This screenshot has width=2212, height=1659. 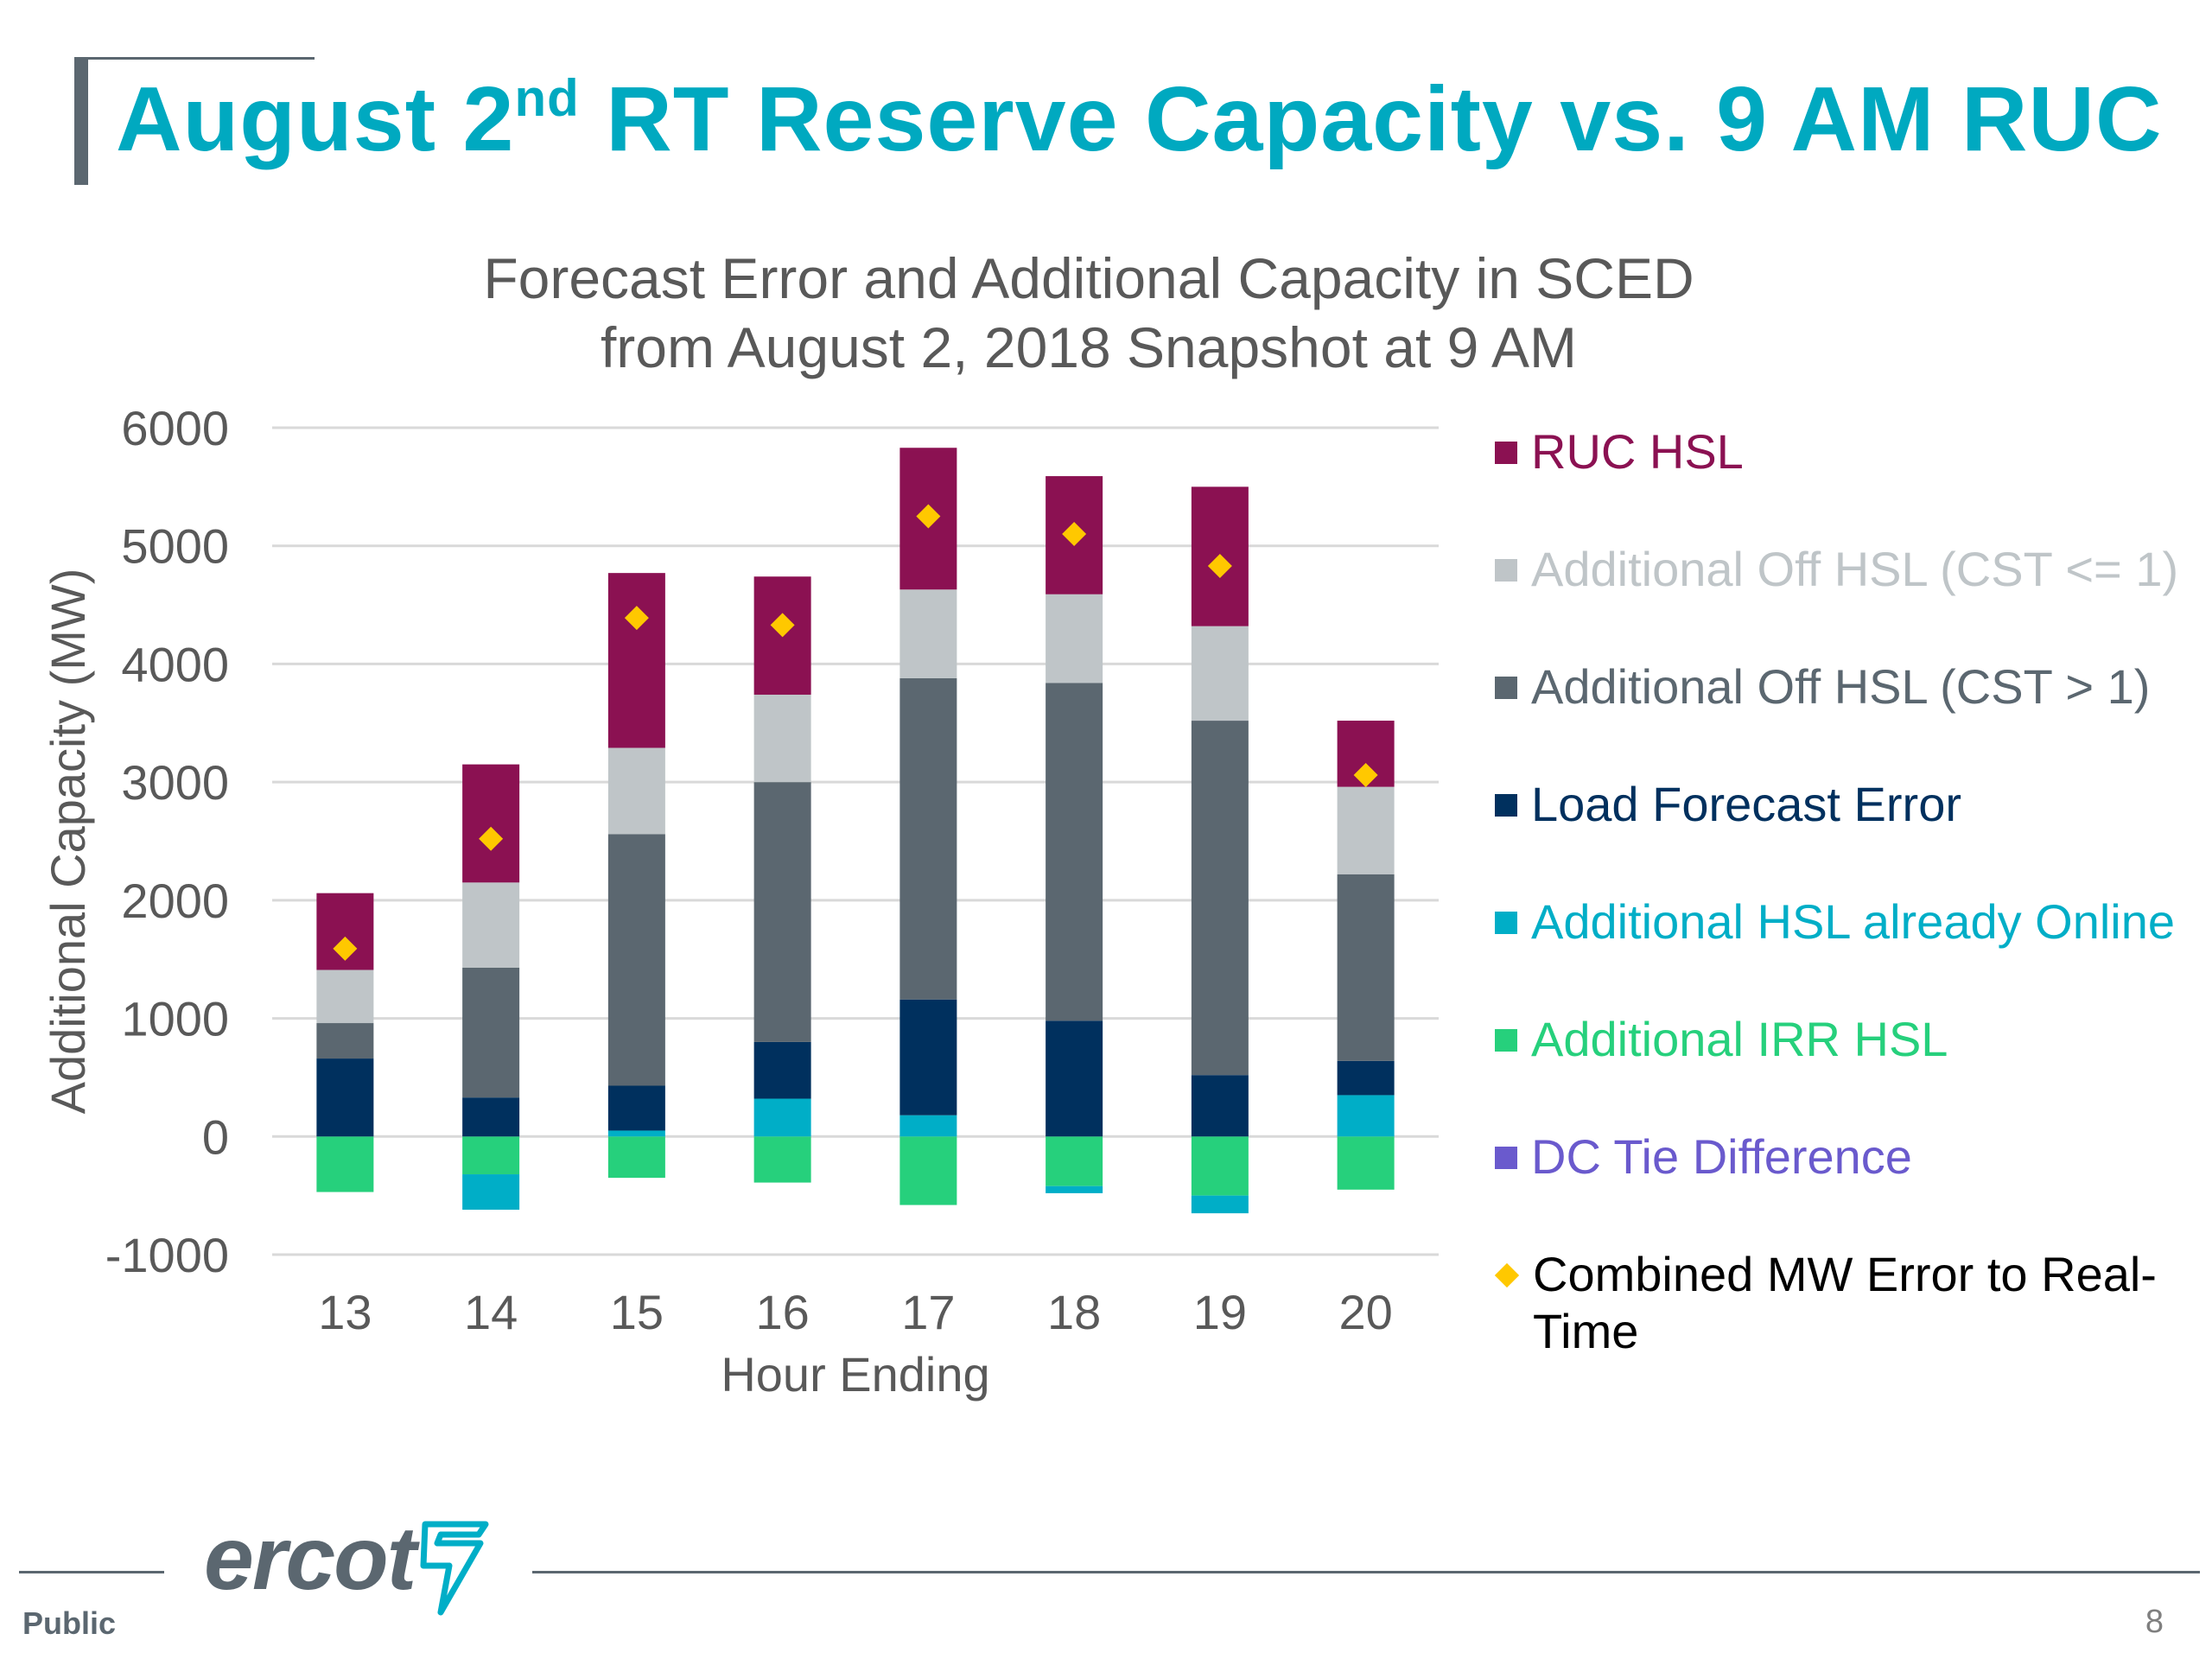 What do you see at coordinates (637, 1312) in the screenshot?
I see `x-tick-label: 15` at bounding box center [637, 1312].